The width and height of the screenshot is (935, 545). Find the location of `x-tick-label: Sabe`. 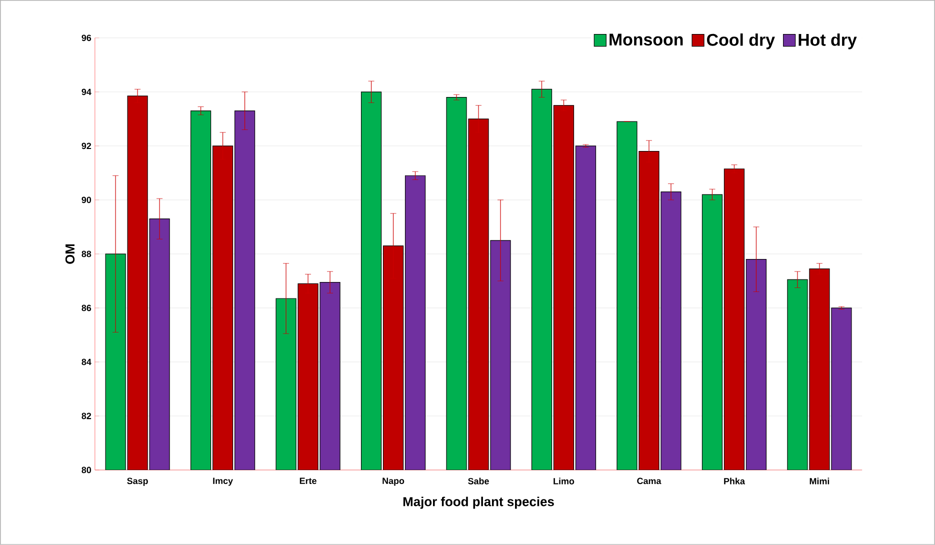

x-tick-label: Sabe is located at coordinates (478, 481).